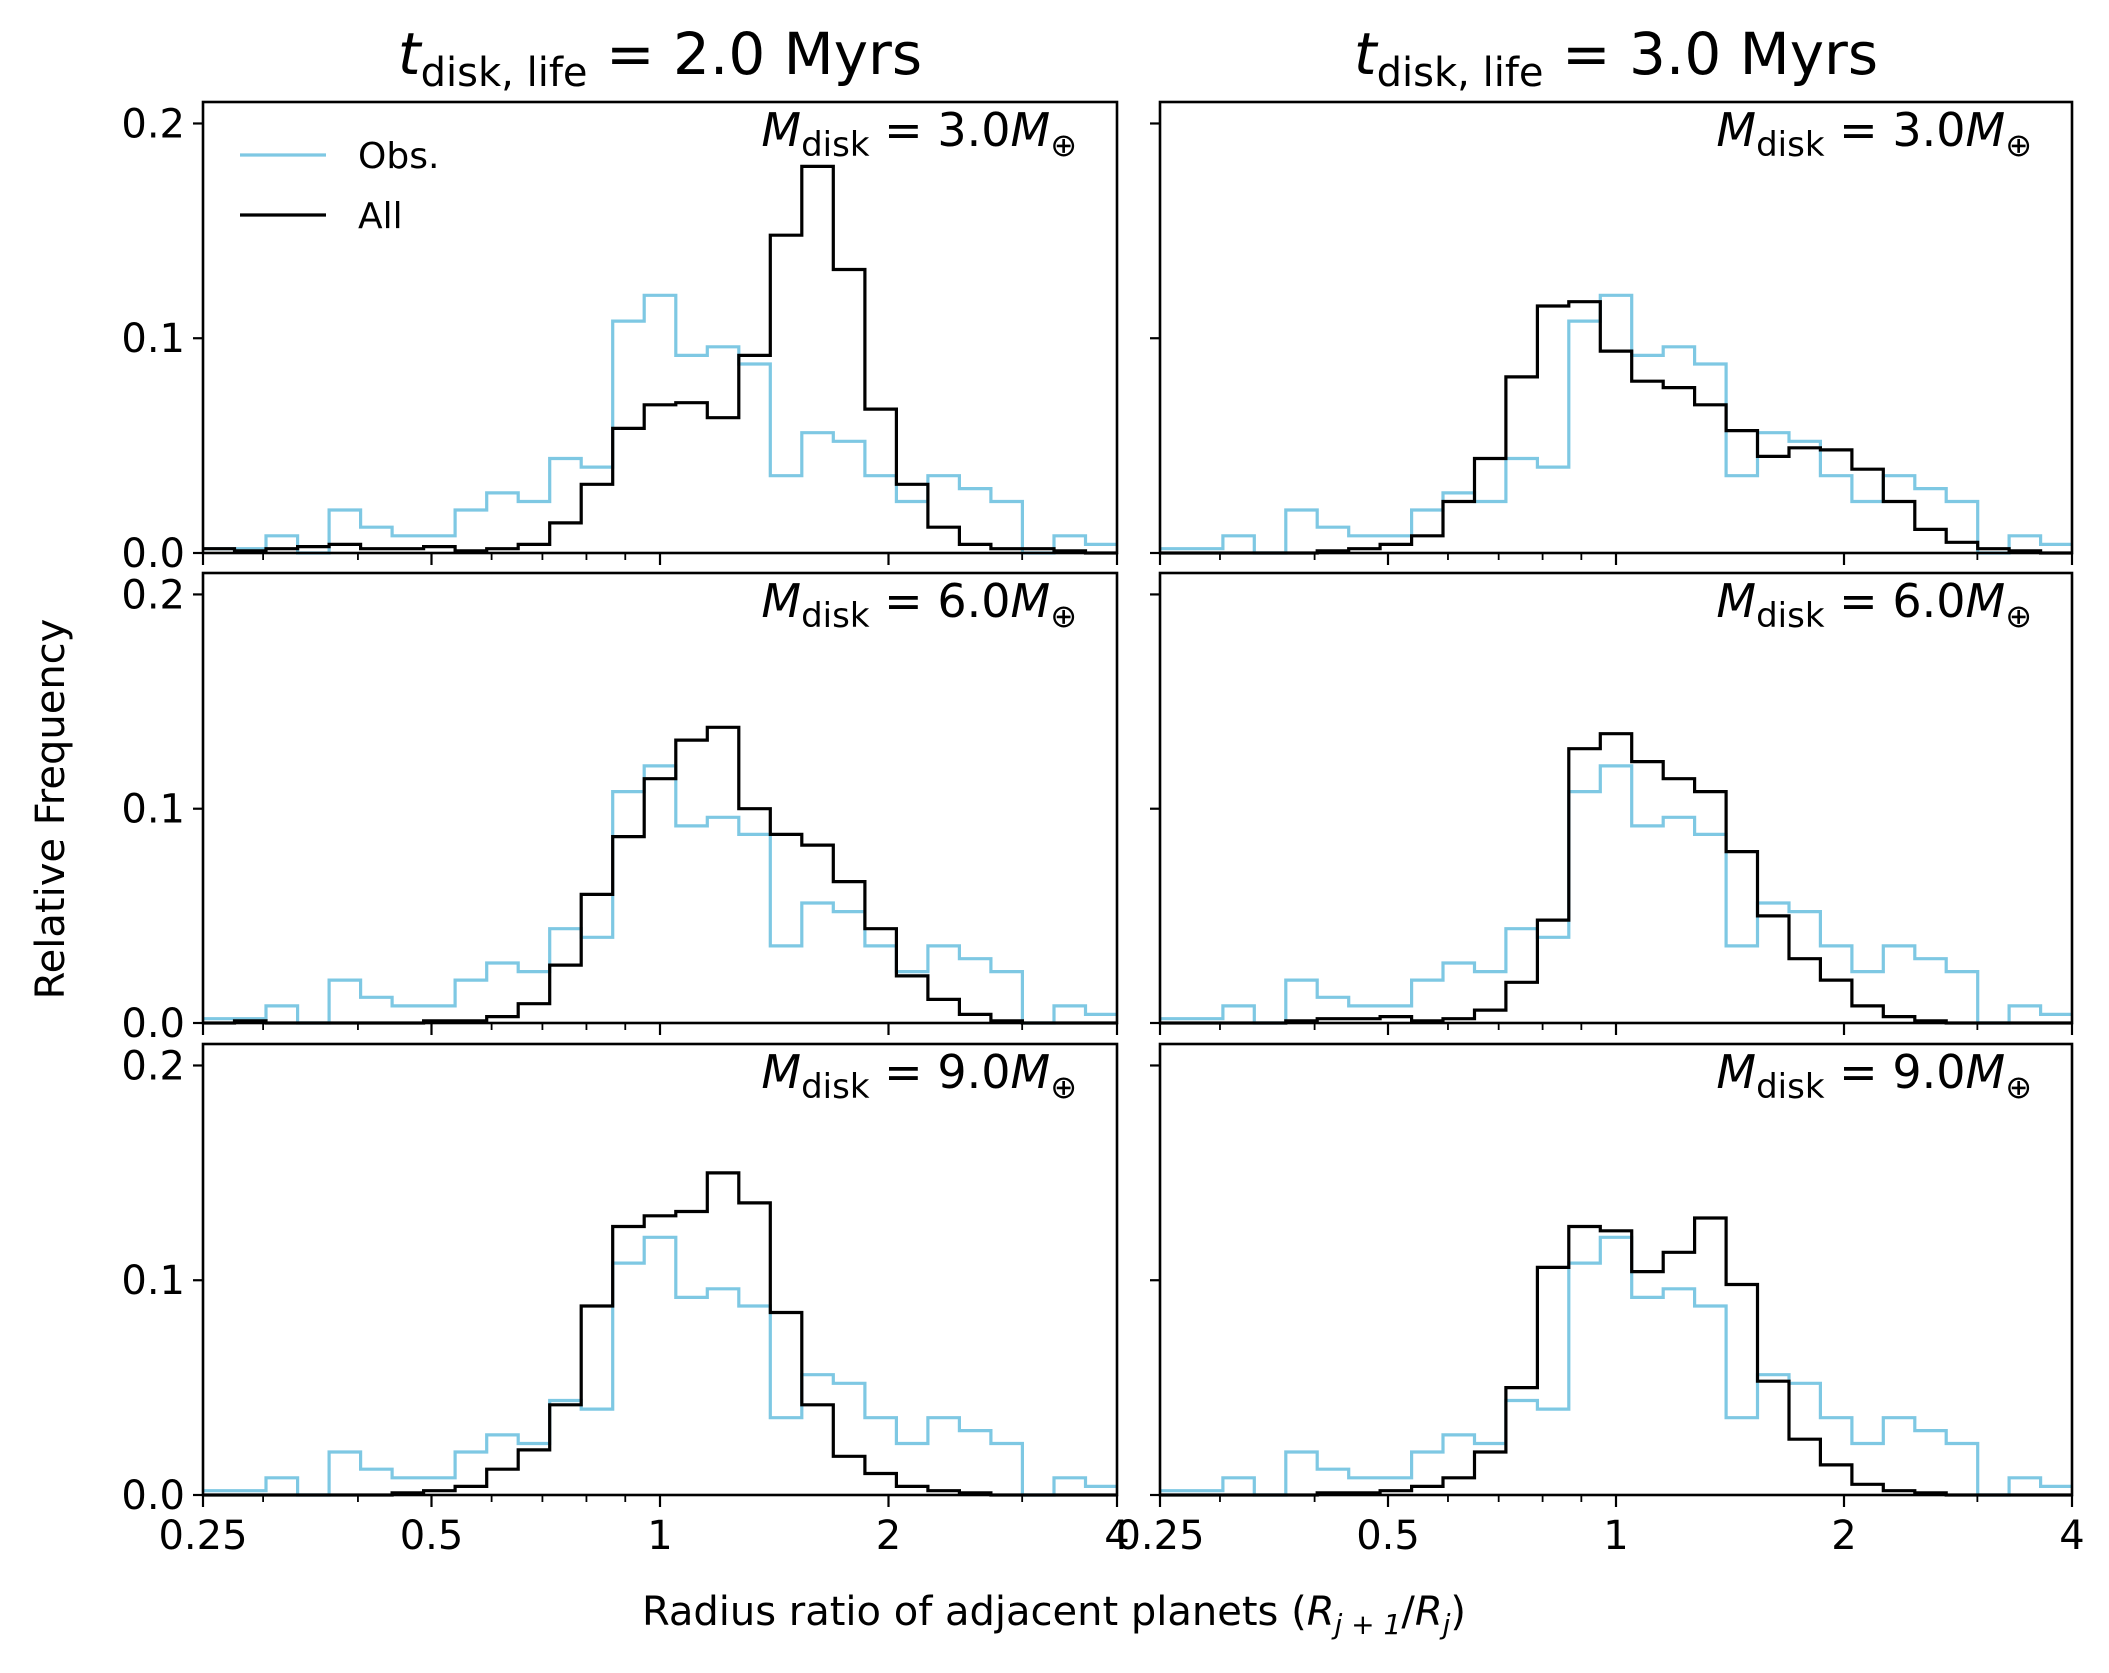 This screenshot has width=2109, height=1673. I want to click on legend-label-1: All, so click(380, 216).